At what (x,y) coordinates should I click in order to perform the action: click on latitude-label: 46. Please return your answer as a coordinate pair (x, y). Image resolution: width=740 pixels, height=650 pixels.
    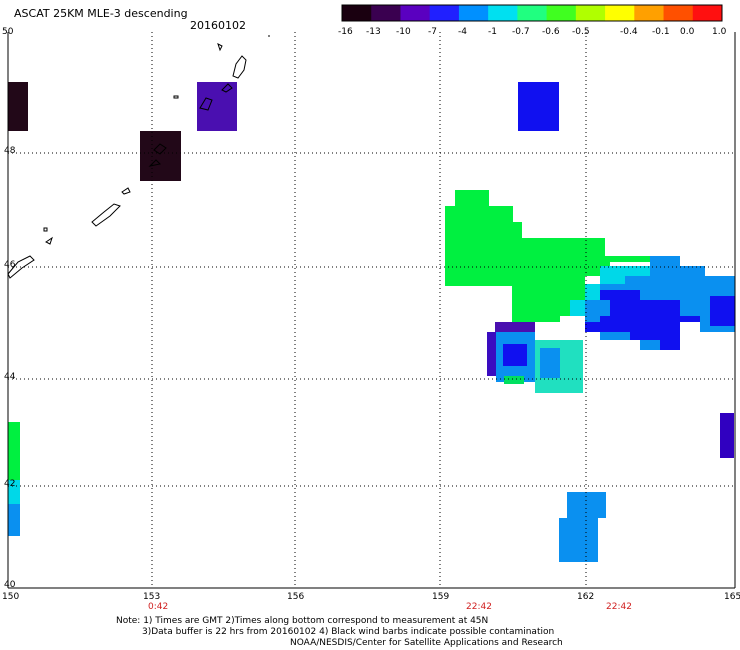
    Looking at the image, I should click on (10, 265).